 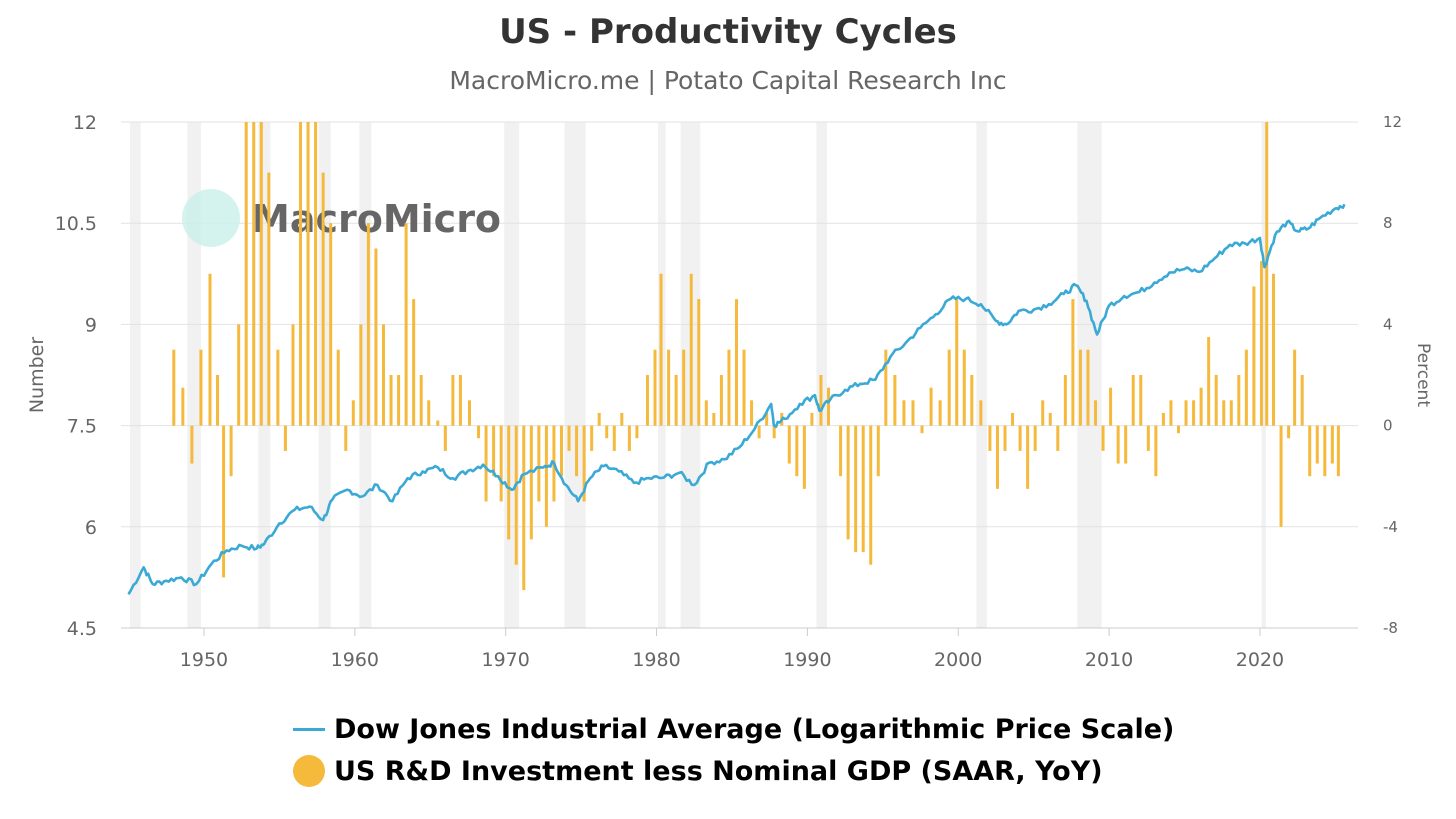 I want to click on watermark-text: MacroMicro, so click(x=376, y=219).